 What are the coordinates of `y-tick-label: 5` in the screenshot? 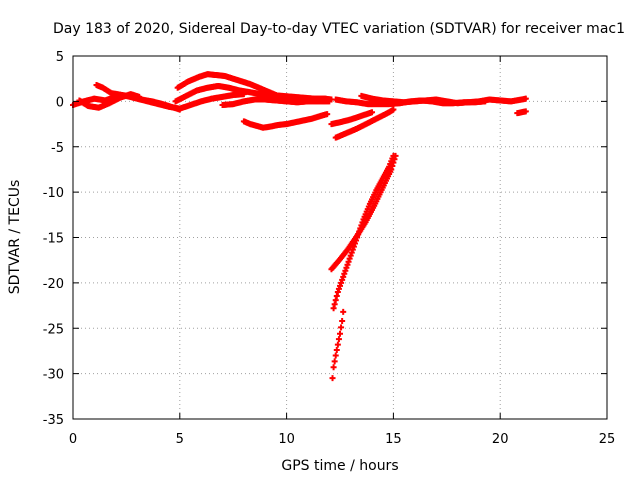 It's located at (60, 57).